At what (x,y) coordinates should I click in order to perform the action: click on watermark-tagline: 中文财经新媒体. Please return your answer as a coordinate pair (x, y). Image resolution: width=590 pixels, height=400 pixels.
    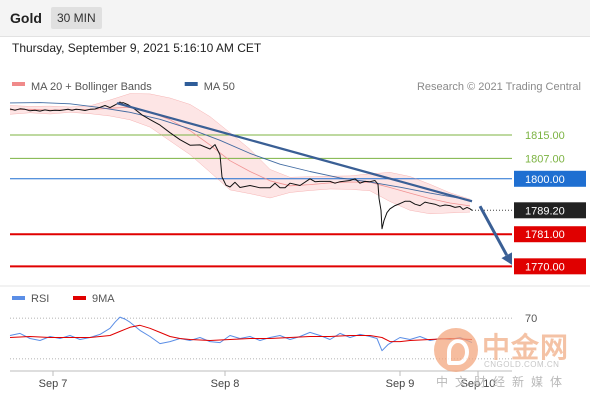
    Looking at the image, I should click on (503, 382).